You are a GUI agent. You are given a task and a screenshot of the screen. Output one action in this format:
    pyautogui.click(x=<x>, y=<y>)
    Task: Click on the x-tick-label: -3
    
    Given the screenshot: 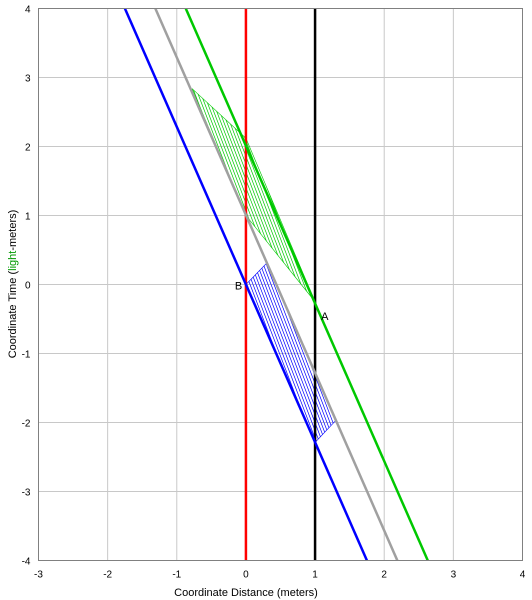 What is the action you would take?
    pyautogui.click(x=38, y=575)
    